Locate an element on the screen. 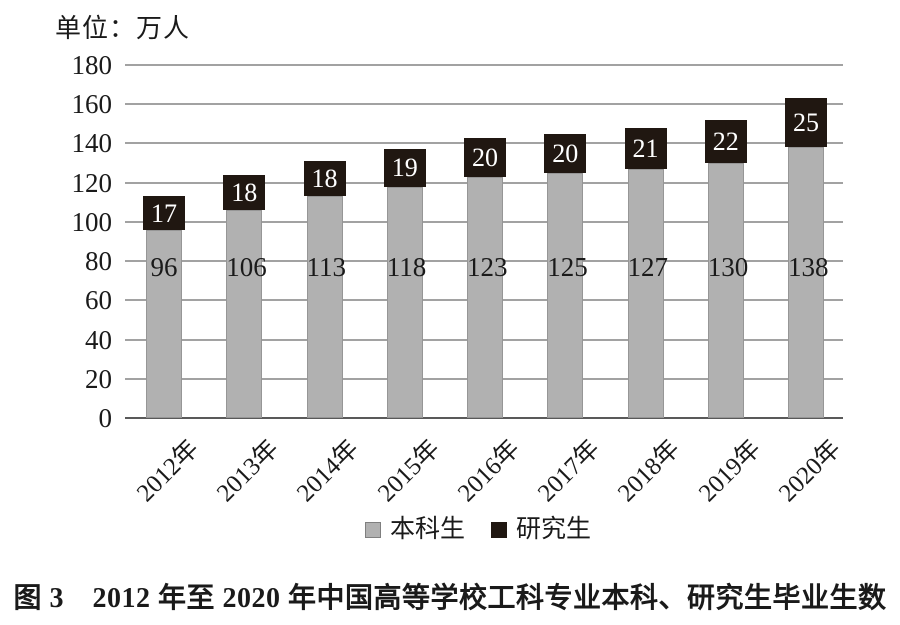 The width and height of the screenshot is (900, 625). grad-value-label: 17 is located at coordinates (164, 213).